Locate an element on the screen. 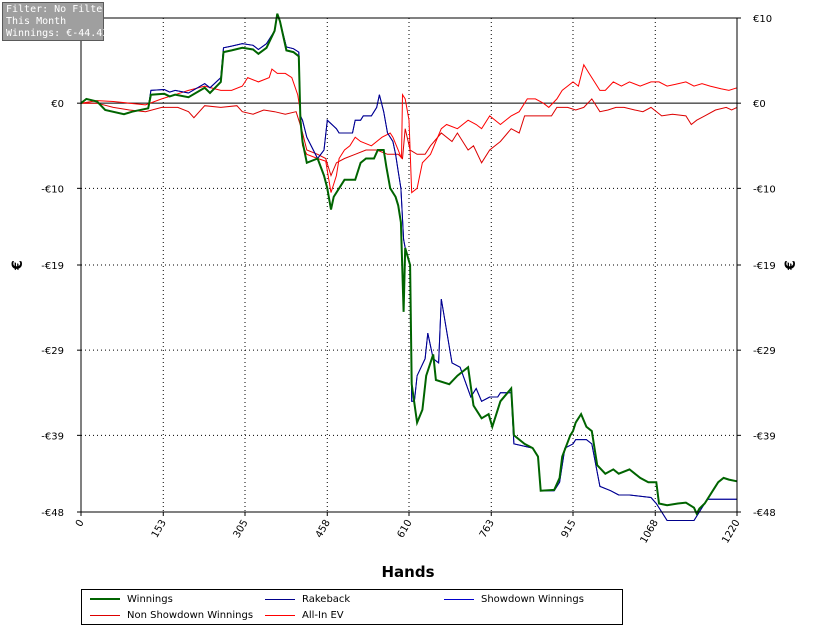 This screenshot has width=813, height=634. legend-item-rakeback: Rakeback is located at coordinates (307, 599).